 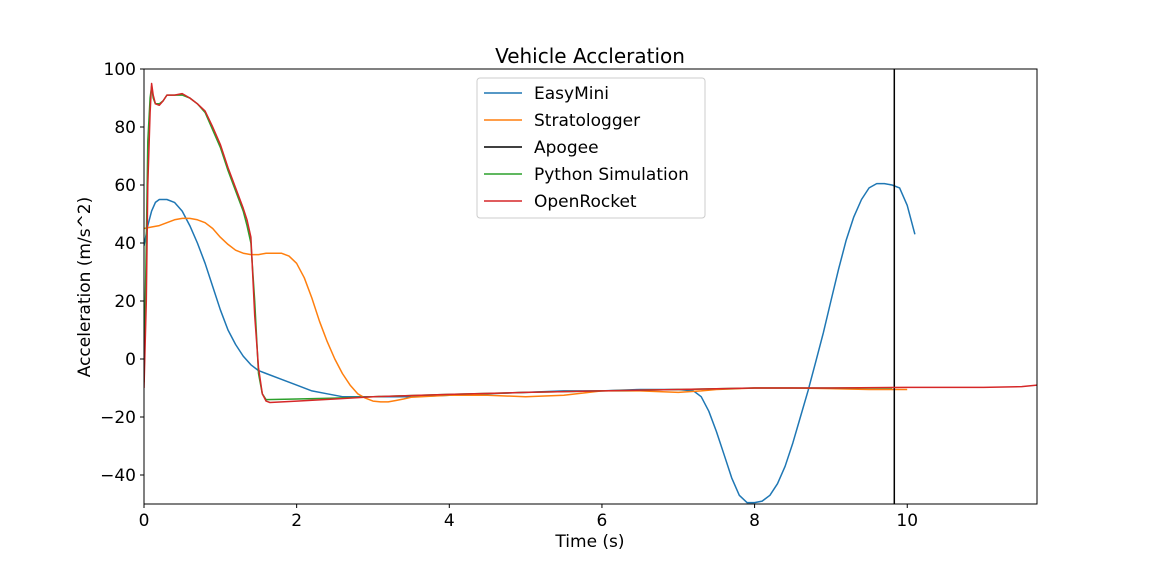 What do you see at coordinates (144, 521) in the screenshot?
I see `x-tick-label: 0` at bounding box center [144, 521].